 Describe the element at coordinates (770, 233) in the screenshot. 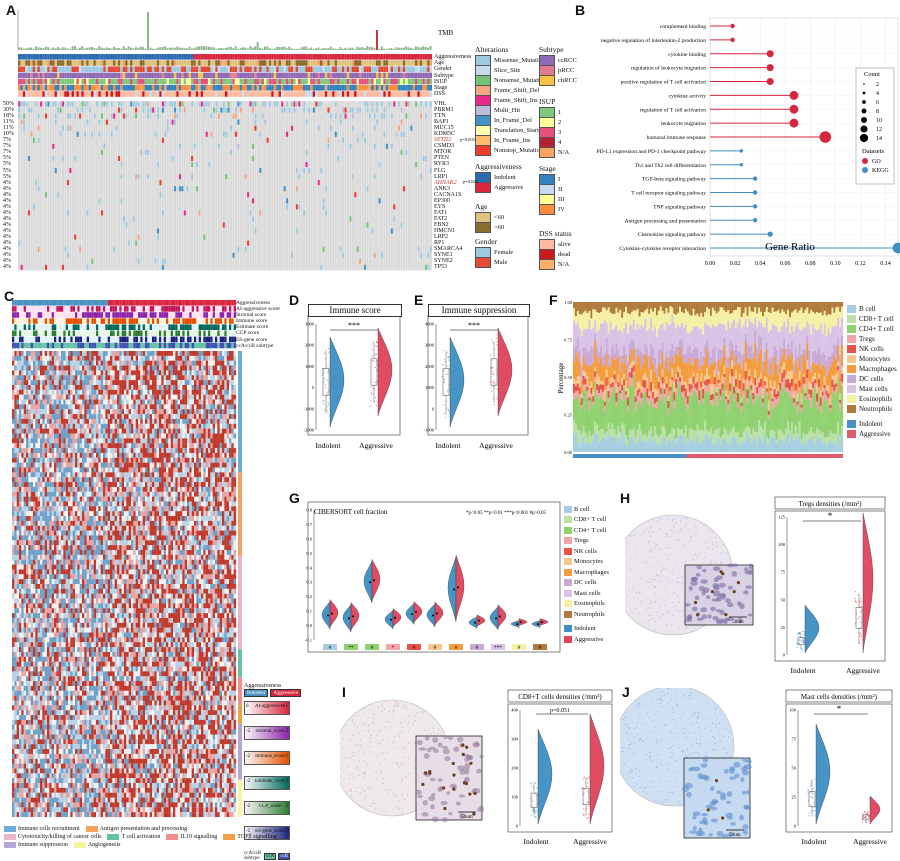

I see `lollipop-dot` at that location.